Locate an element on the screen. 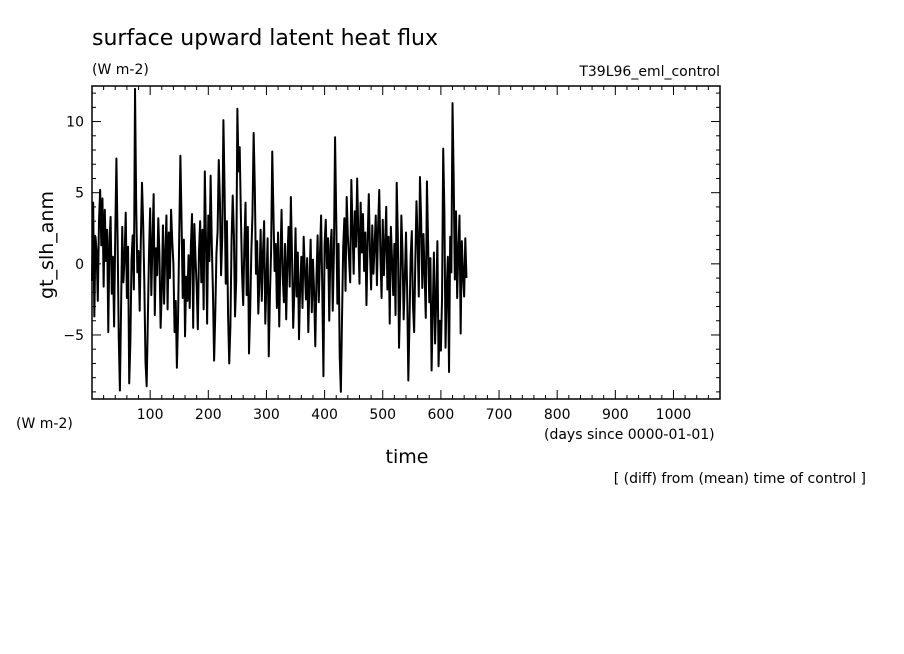 The height and width of the screenshot is (654, 904). run-name: T39L96_eml_control is located at coordinates (649, 72).